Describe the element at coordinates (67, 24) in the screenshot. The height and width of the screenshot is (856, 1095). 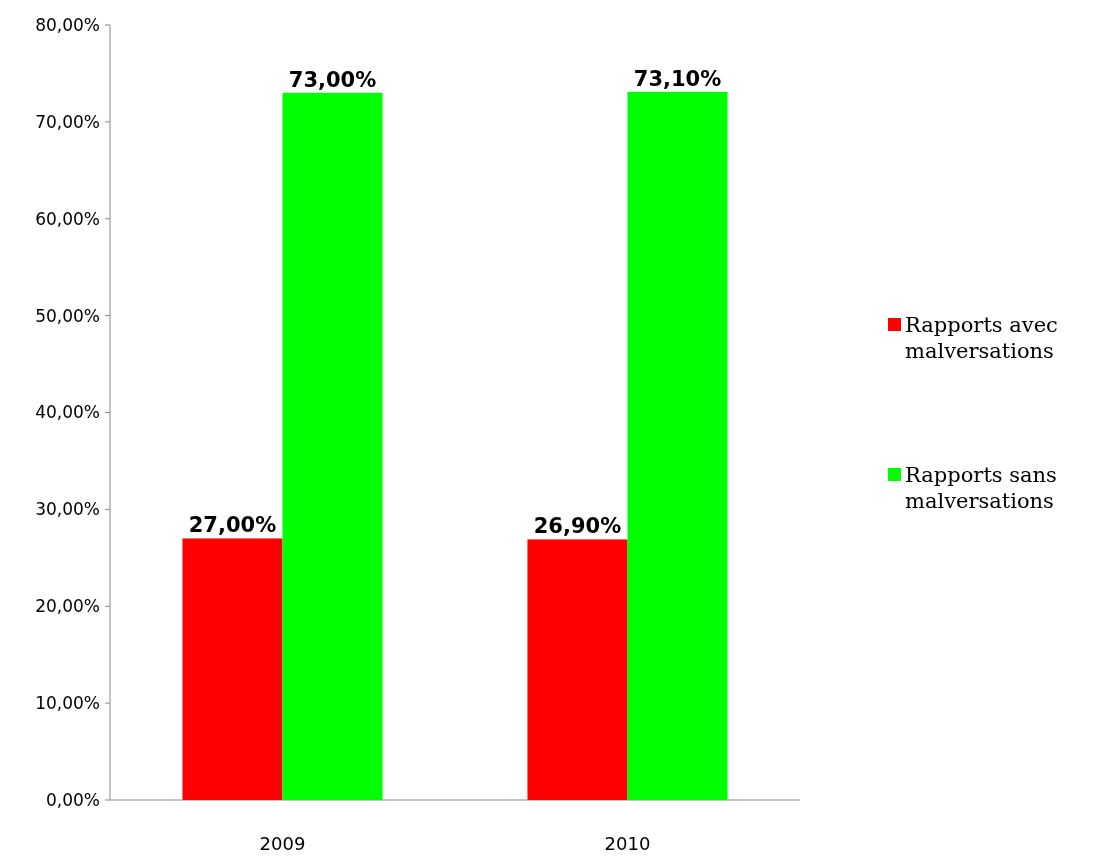
I see `y-tick-label: 80,00%` at that location.